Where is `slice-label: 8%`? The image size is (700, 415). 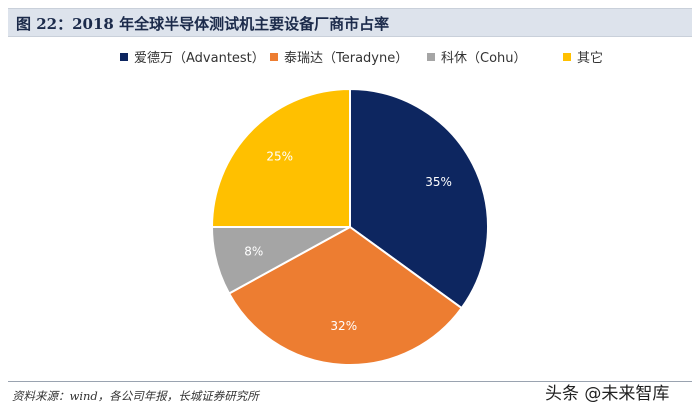
slice-label: 8% is located at coordinates (253, 252).